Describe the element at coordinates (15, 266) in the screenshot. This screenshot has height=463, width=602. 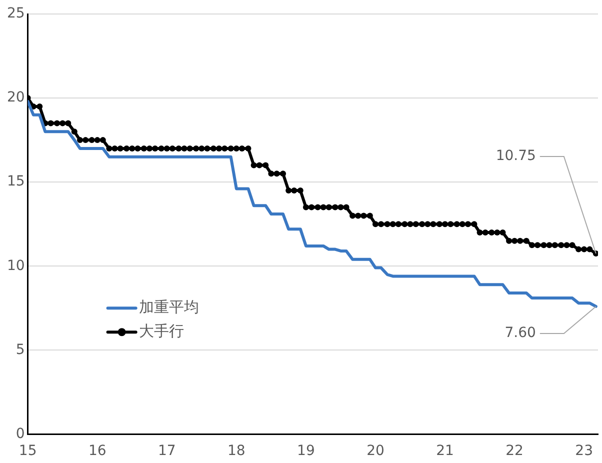
I see `y-tick-label: 10` at that location.